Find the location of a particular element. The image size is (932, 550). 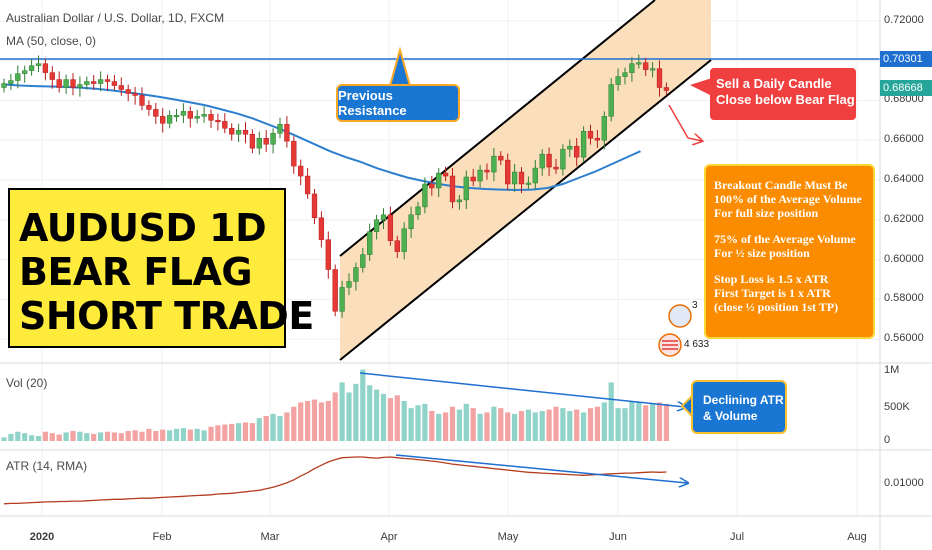

resistance-price-tag: 0.70301 is located at coordinates (906, 59).